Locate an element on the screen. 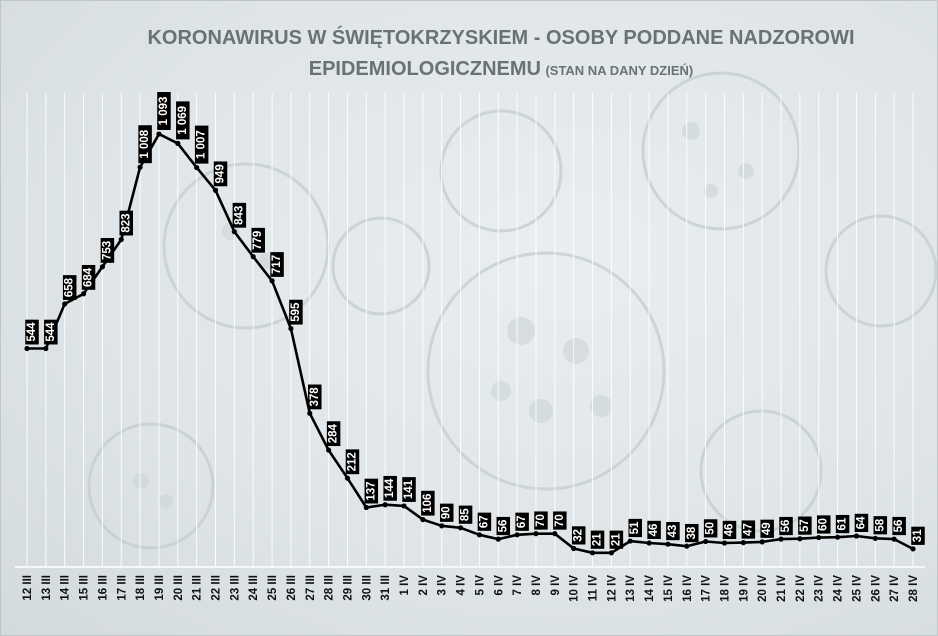 Image resolution: width=938 pixels, height=636 pixels. data-label-text: 1 093 is located at coordinates (164, 111).